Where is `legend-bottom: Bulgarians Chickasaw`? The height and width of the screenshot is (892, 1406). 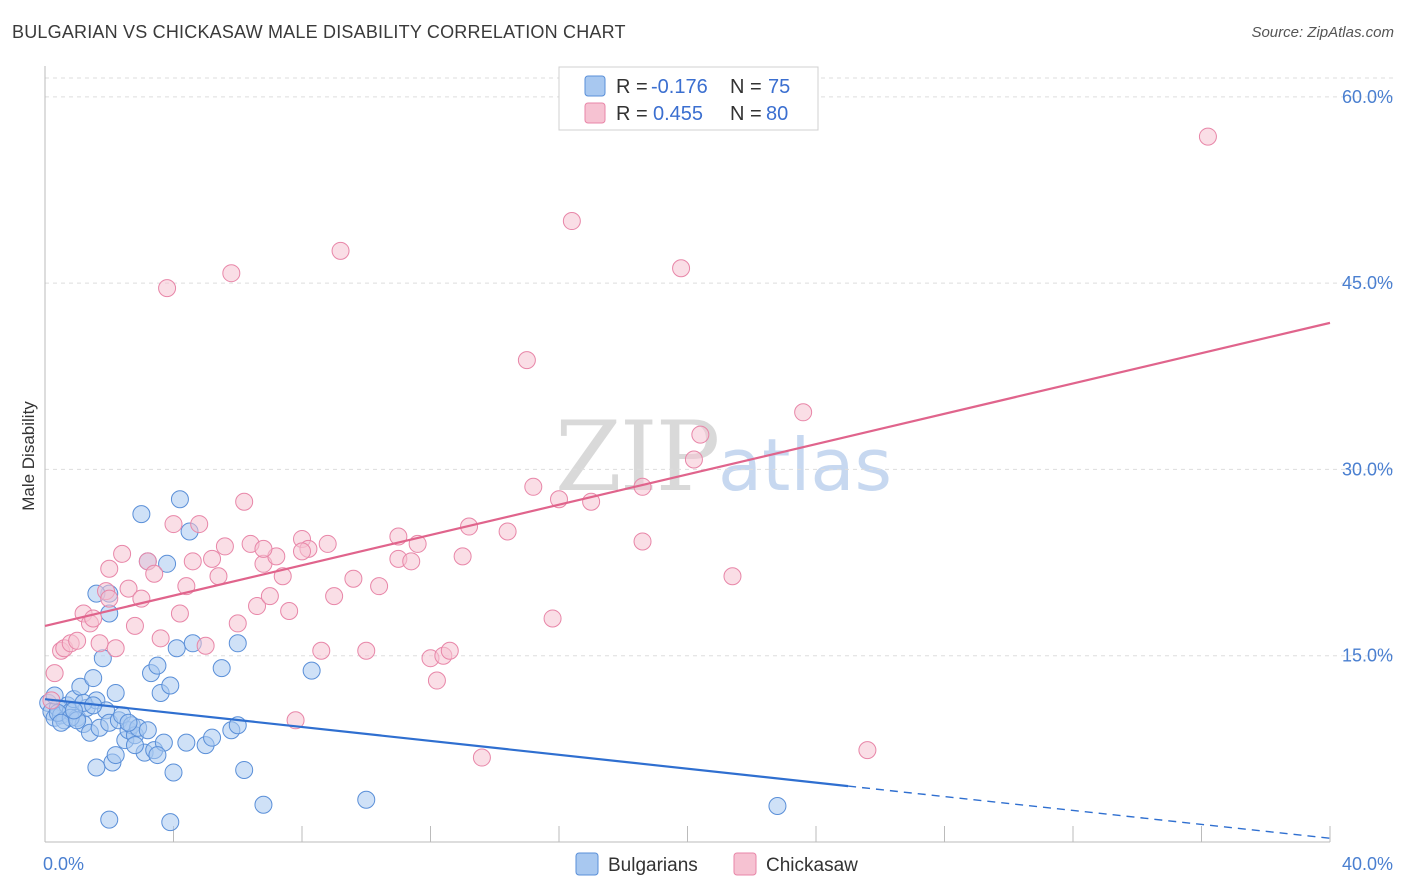
legend-bottom: Bulgarians Chickasaw is located at coordinates (716, 864).